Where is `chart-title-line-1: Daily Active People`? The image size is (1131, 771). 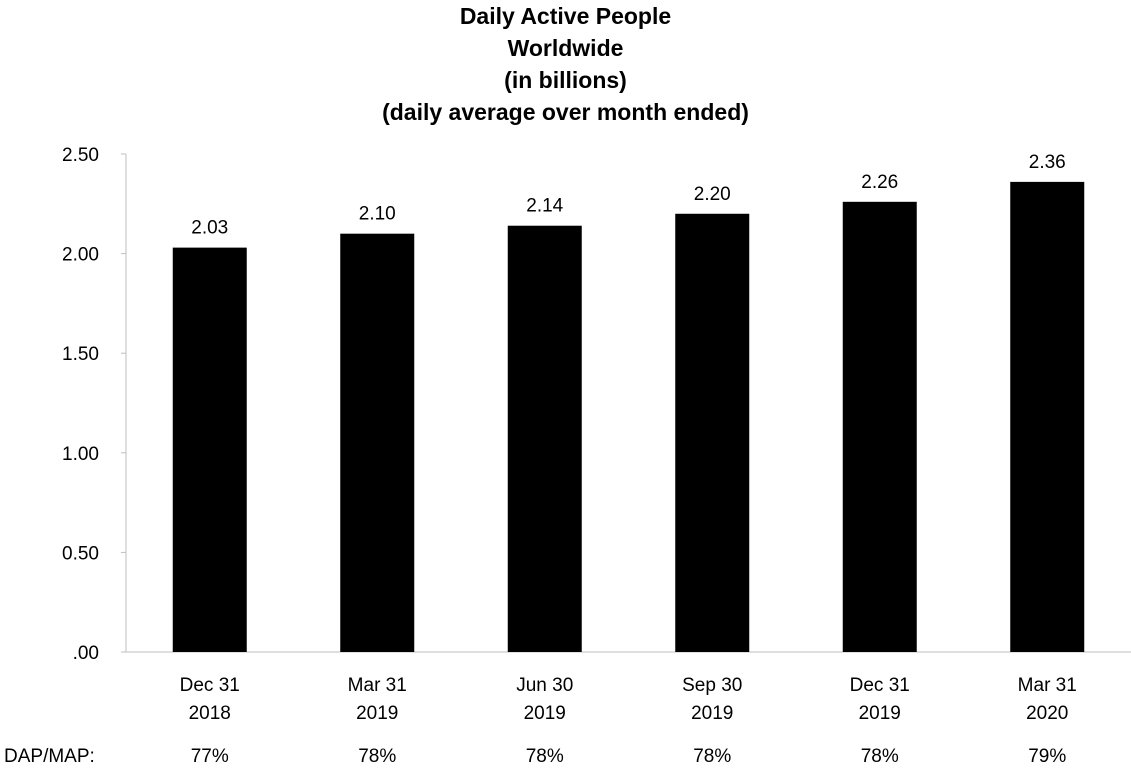 chart-title-line-1: Daily Active People is located at coordinates (565, 16).